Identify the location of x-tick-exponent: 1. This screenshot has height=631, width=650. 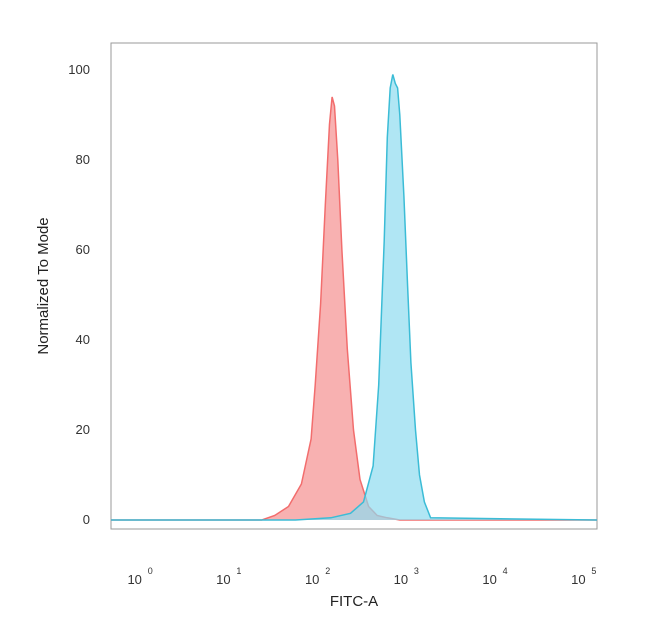
(238, 571).